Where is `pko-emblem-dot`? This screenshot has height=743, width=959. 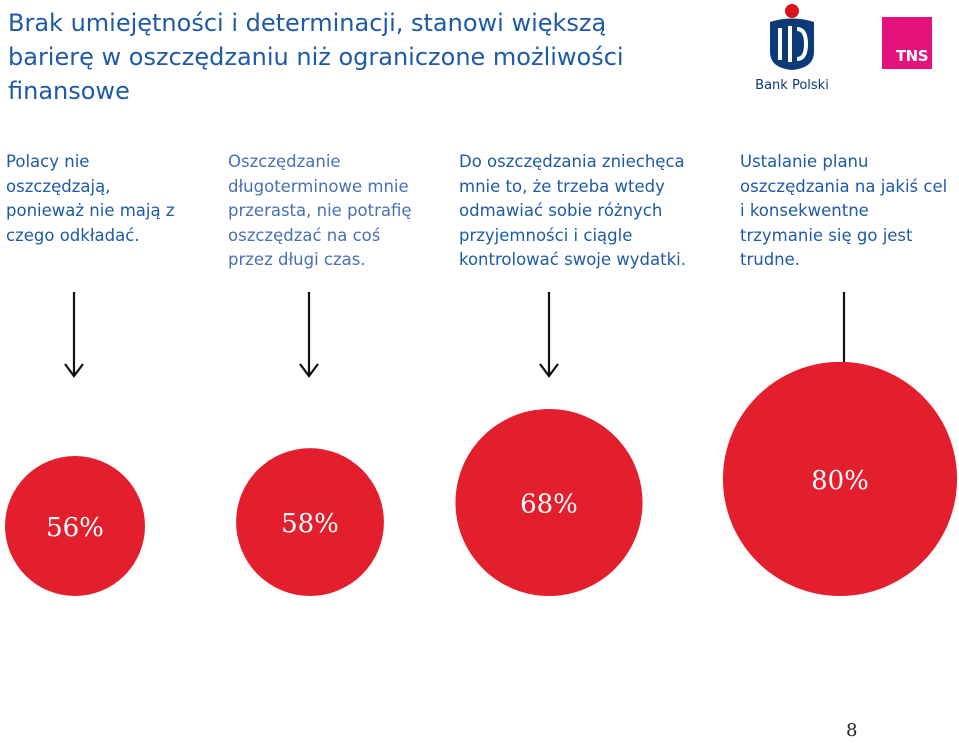 pko-emblem-dot is located at coordinates (792, 11).